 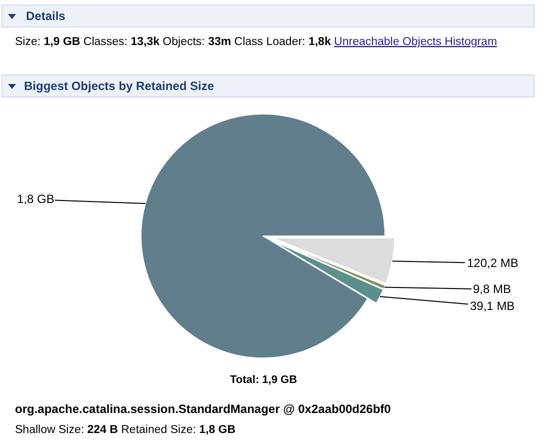 I want to click on text: Size:, so click(x=28, y=42).